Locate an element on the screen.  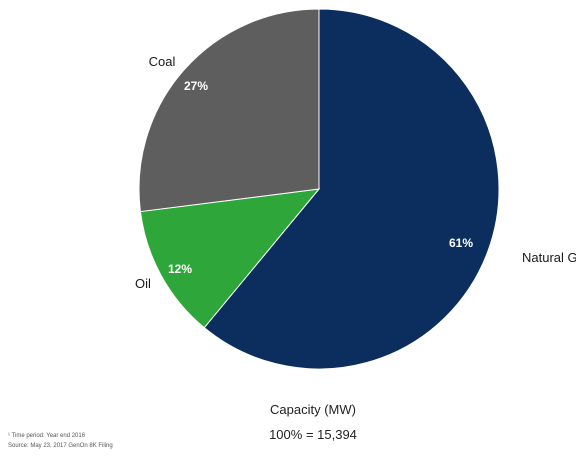
pie-slice-oil is located at coordinates (230, 258).